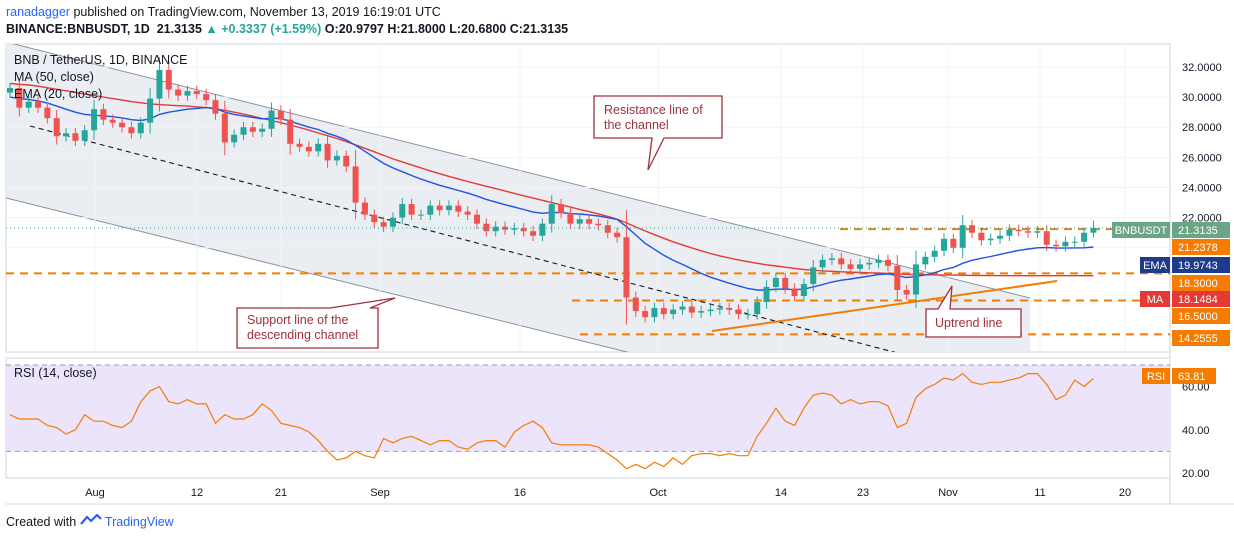 The width and height of the screenshot is (1234, 540). Describe the element at coordinates (516, 29) in the screenshot. I see `ohlc-close-label: C:` at that location.